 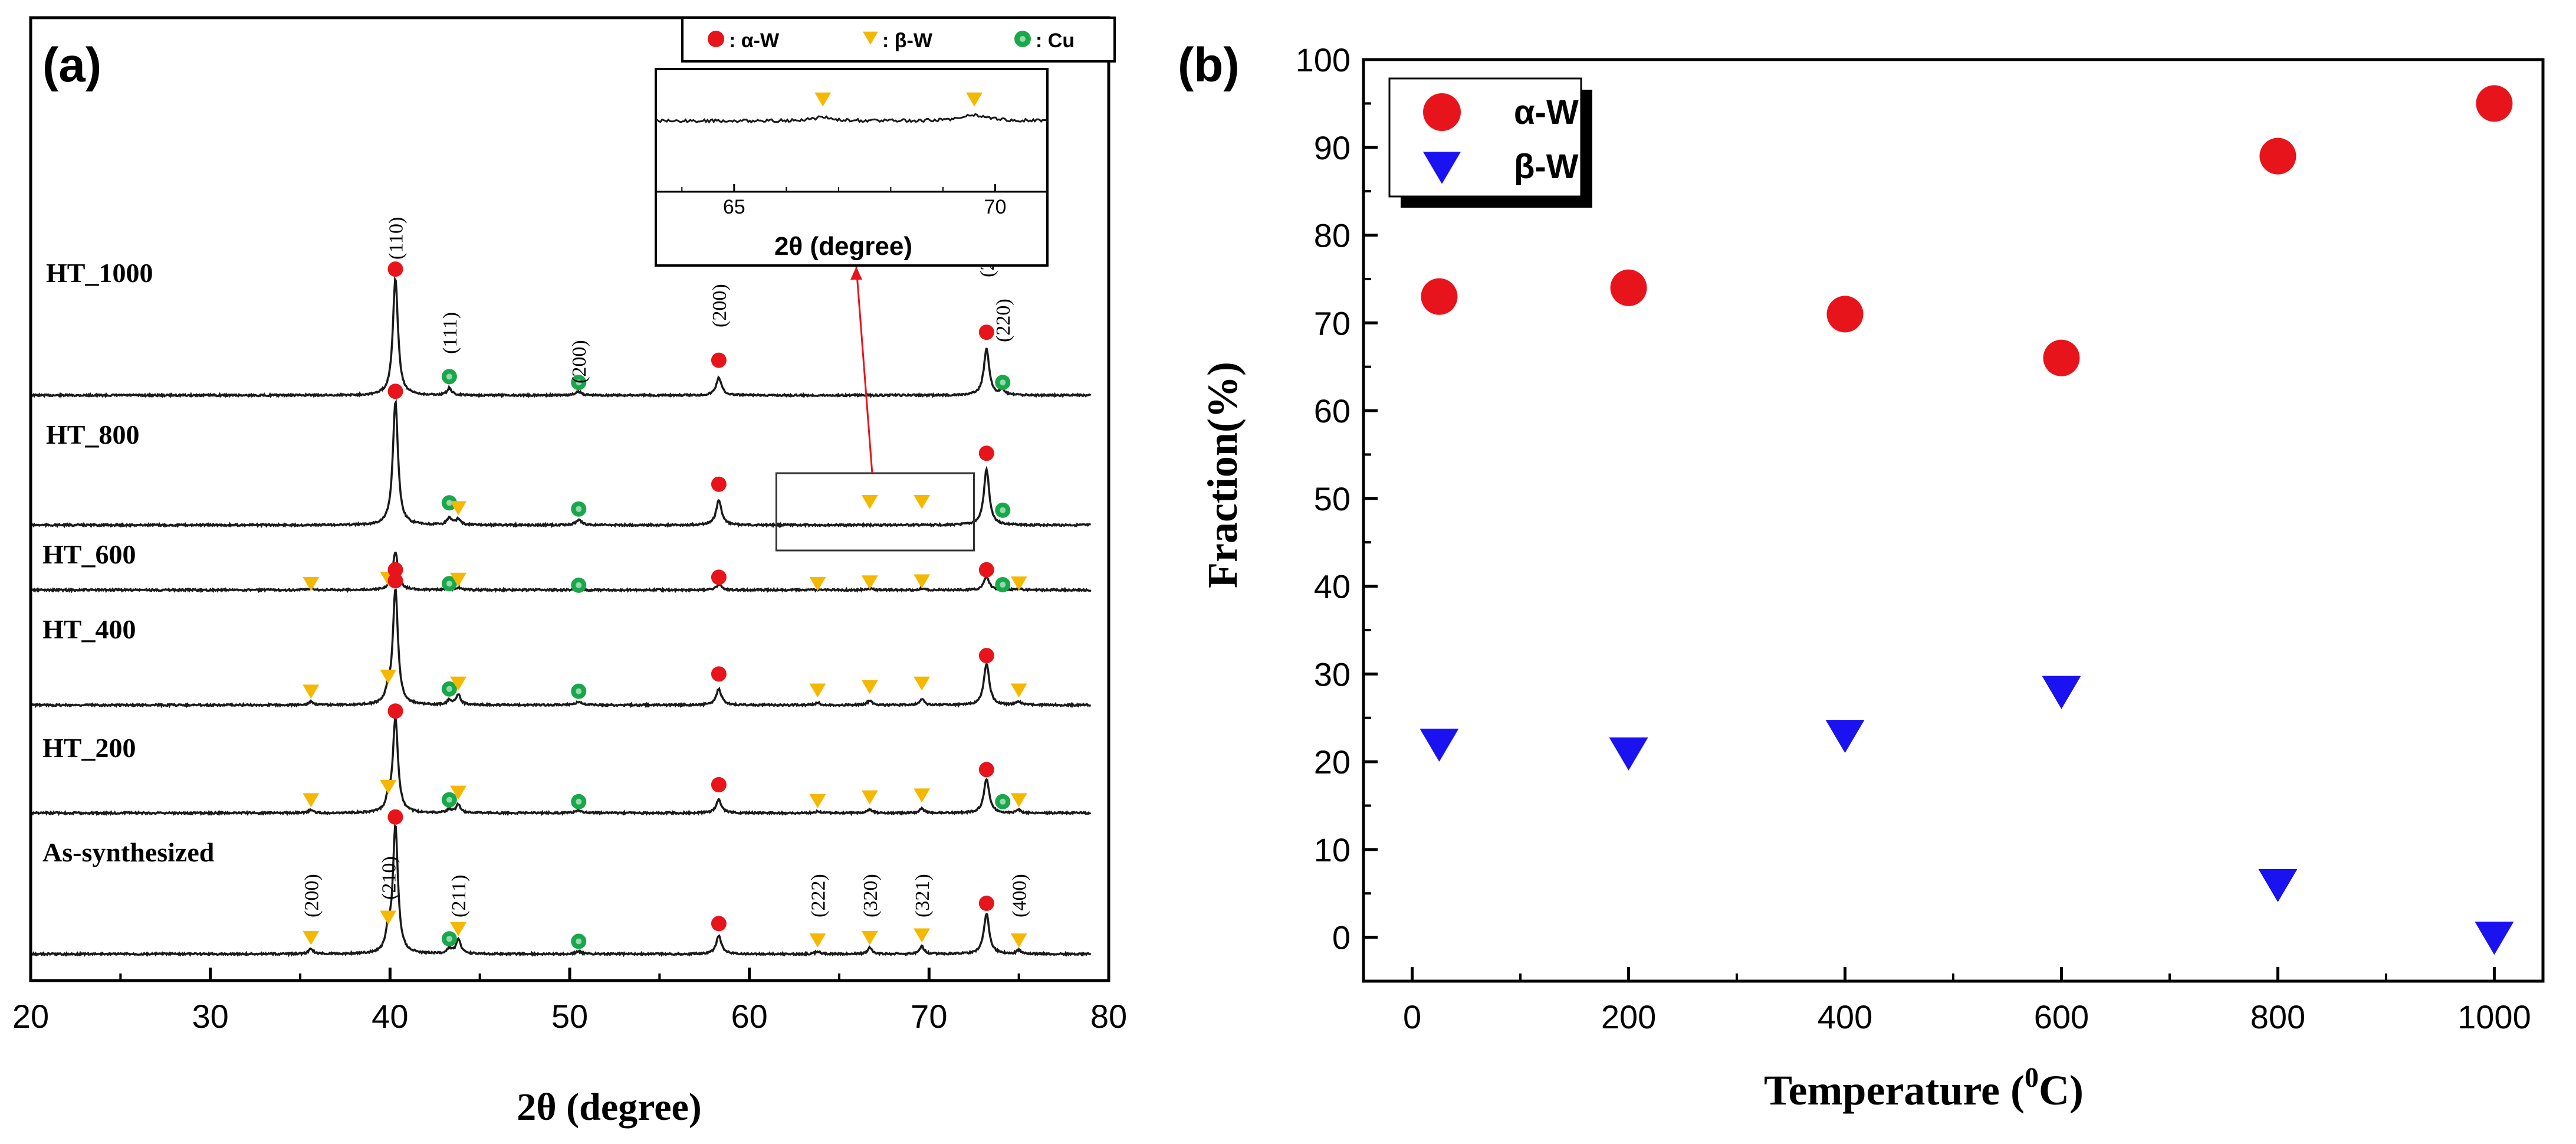 I want to click on legend-beta-w-marker, so click(x=1442, y=168).